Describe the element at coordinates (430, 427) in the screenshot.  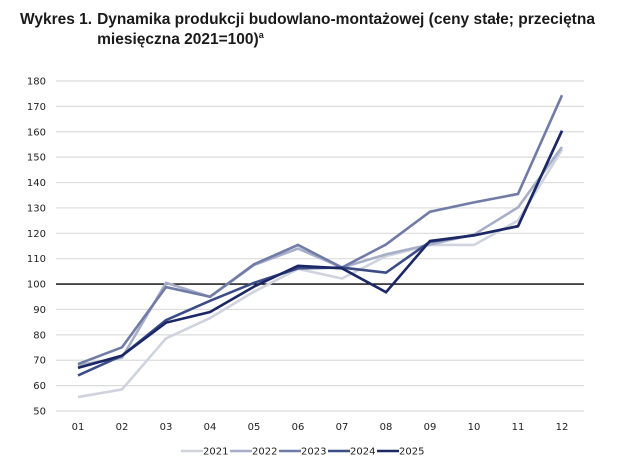
I see `x-tick-label: 09` at that location.